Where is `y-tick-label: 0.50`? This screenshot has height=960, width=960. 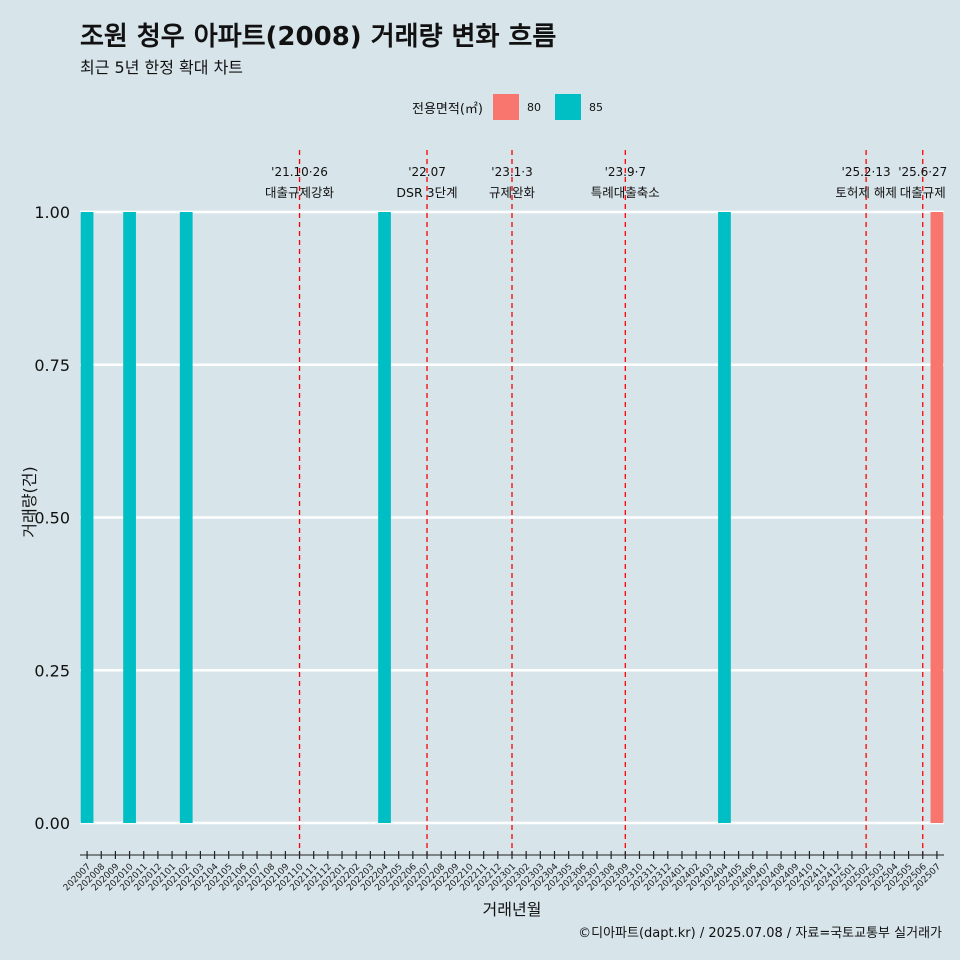
y-tick-label: 0.50 is located at coordinates (52, 518).